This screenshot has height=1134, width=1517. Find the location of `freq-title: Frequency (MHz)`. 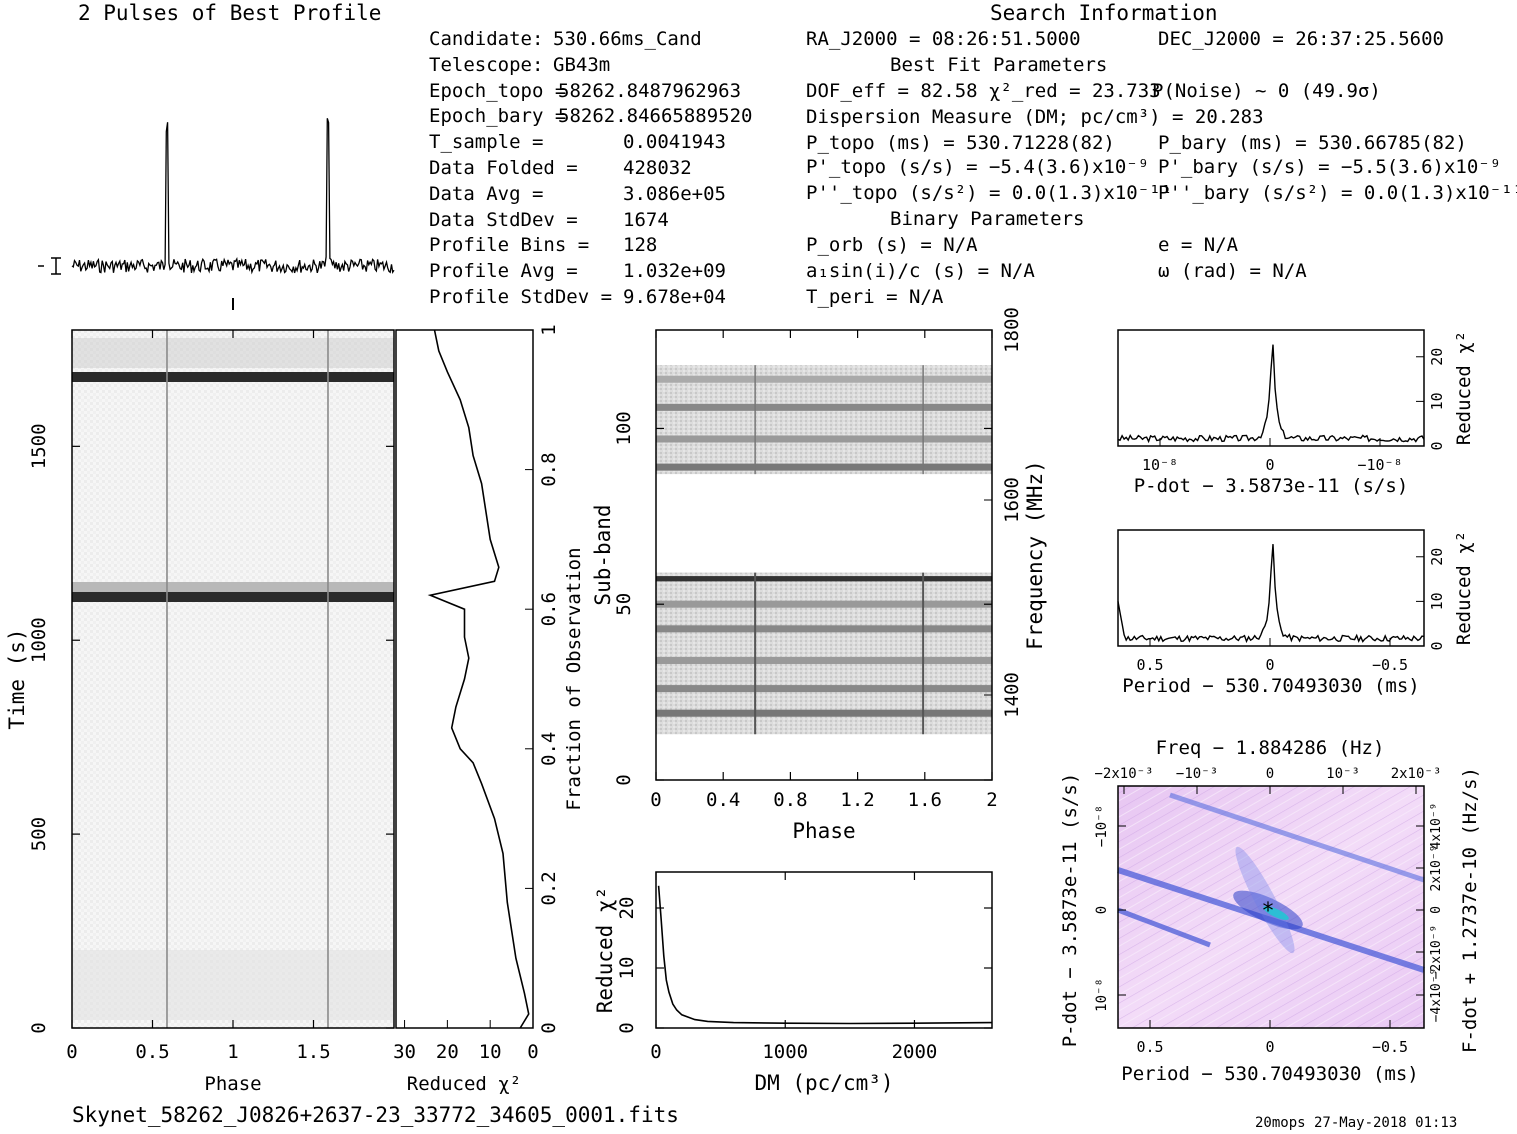

freq-title: Frequency (MHz) is located at coordinates (1035, 555).